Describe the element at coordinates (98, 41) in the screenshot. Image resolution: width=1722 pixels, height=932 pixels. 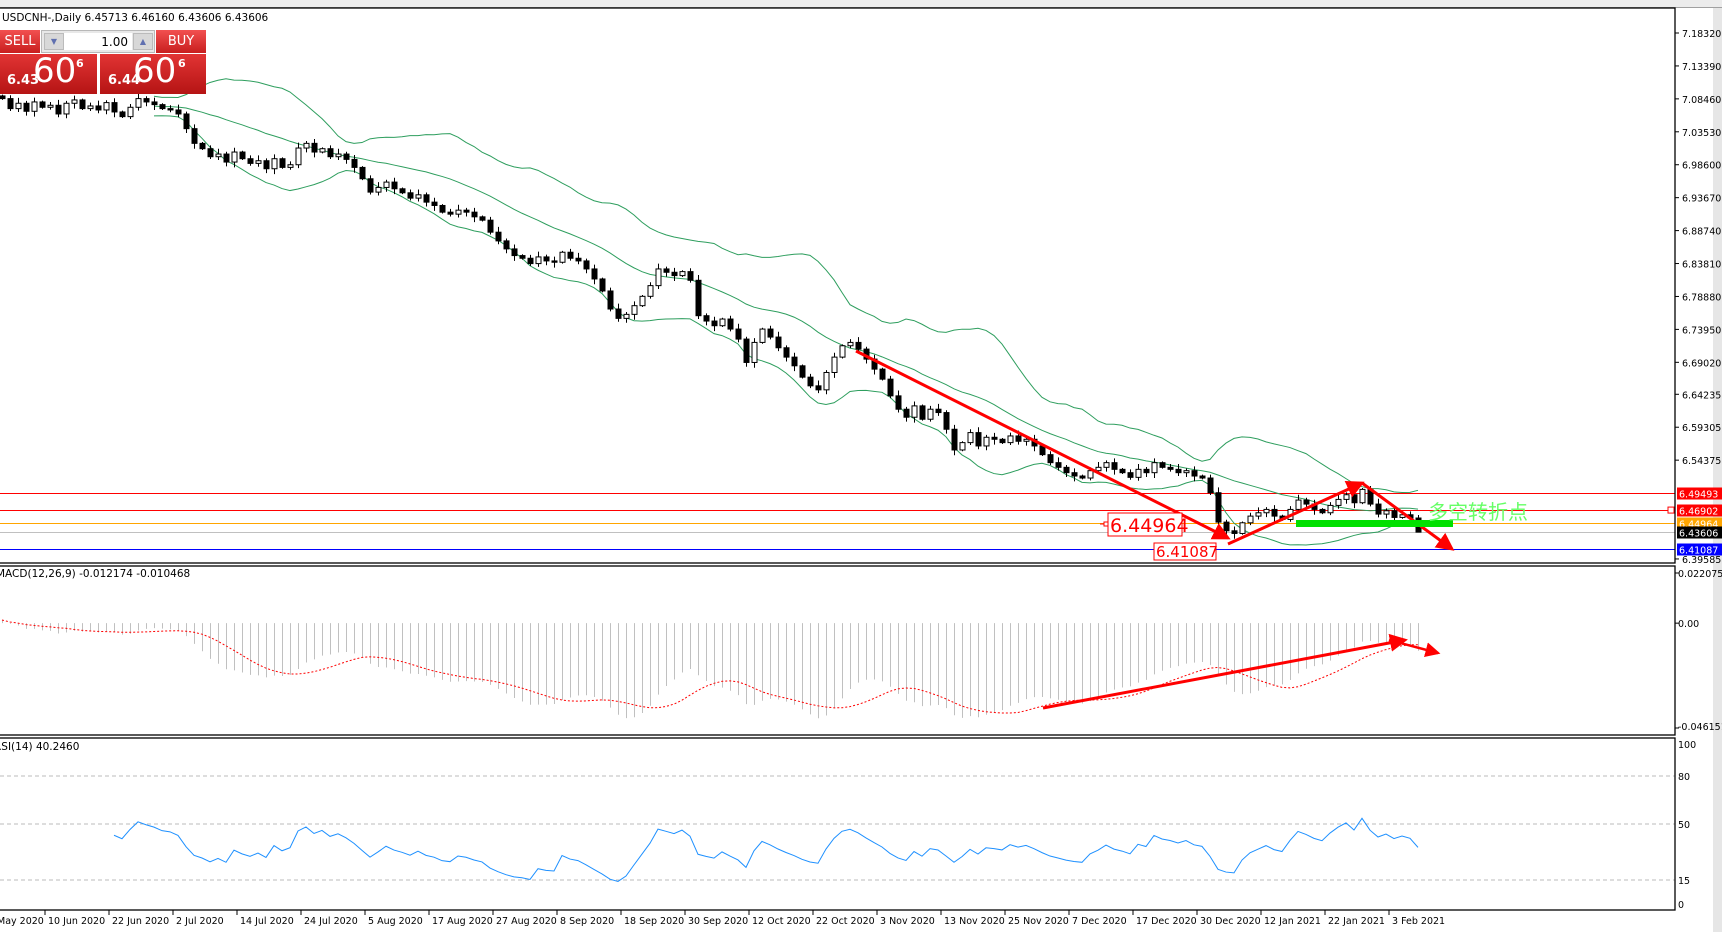
I see `lot-size-input` at that location.